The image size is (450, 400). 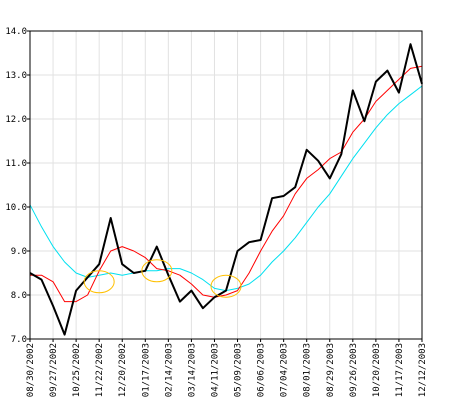 What do you see at coordinates (215, 370) in the screenshot?
I see `x-tick-label: 04/11/2003` at bounding box center [215, 370].